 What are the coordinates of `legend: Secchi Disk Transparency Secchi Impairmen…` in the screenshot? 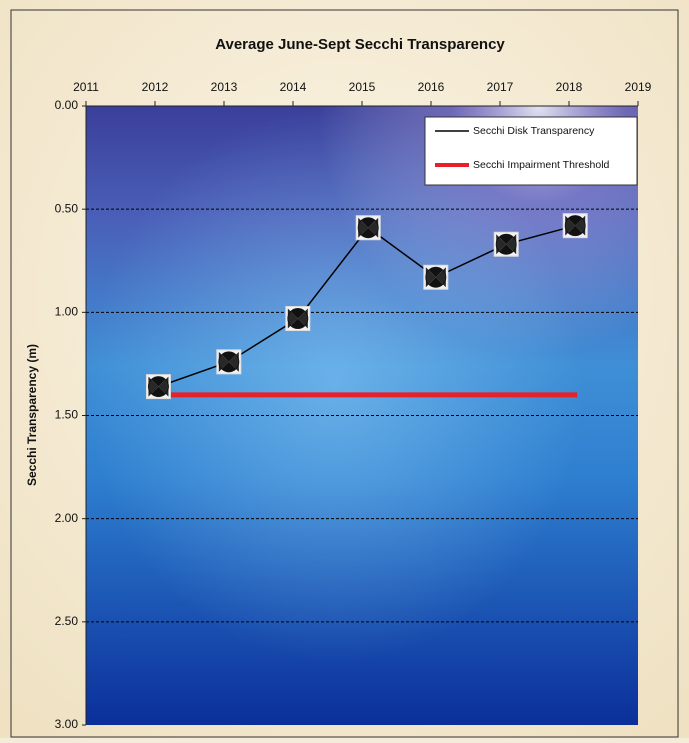 It's located at (531, 151).